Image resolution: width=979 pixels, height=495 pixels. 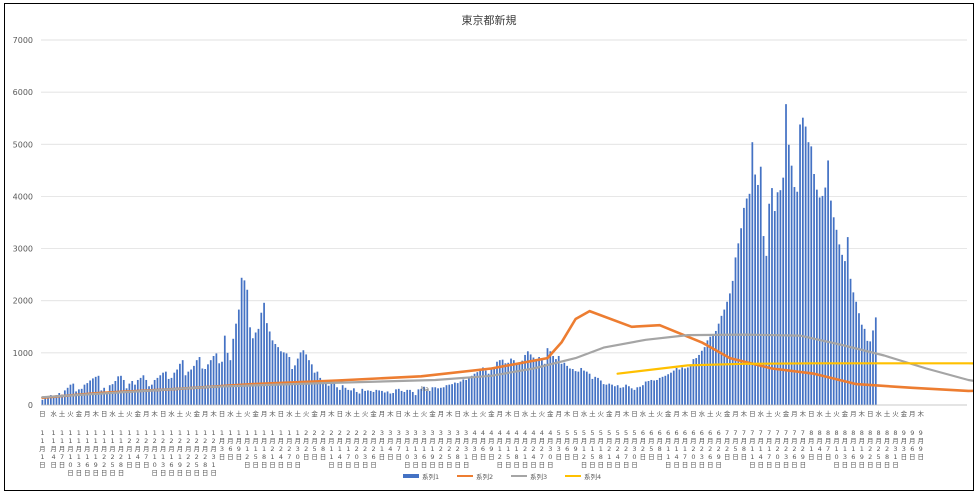 What do you see at coordinates (298, 439) in the screenshot?
I see `x-tick: 土 1 月 3 0 日` at bounding box center [298, 439].